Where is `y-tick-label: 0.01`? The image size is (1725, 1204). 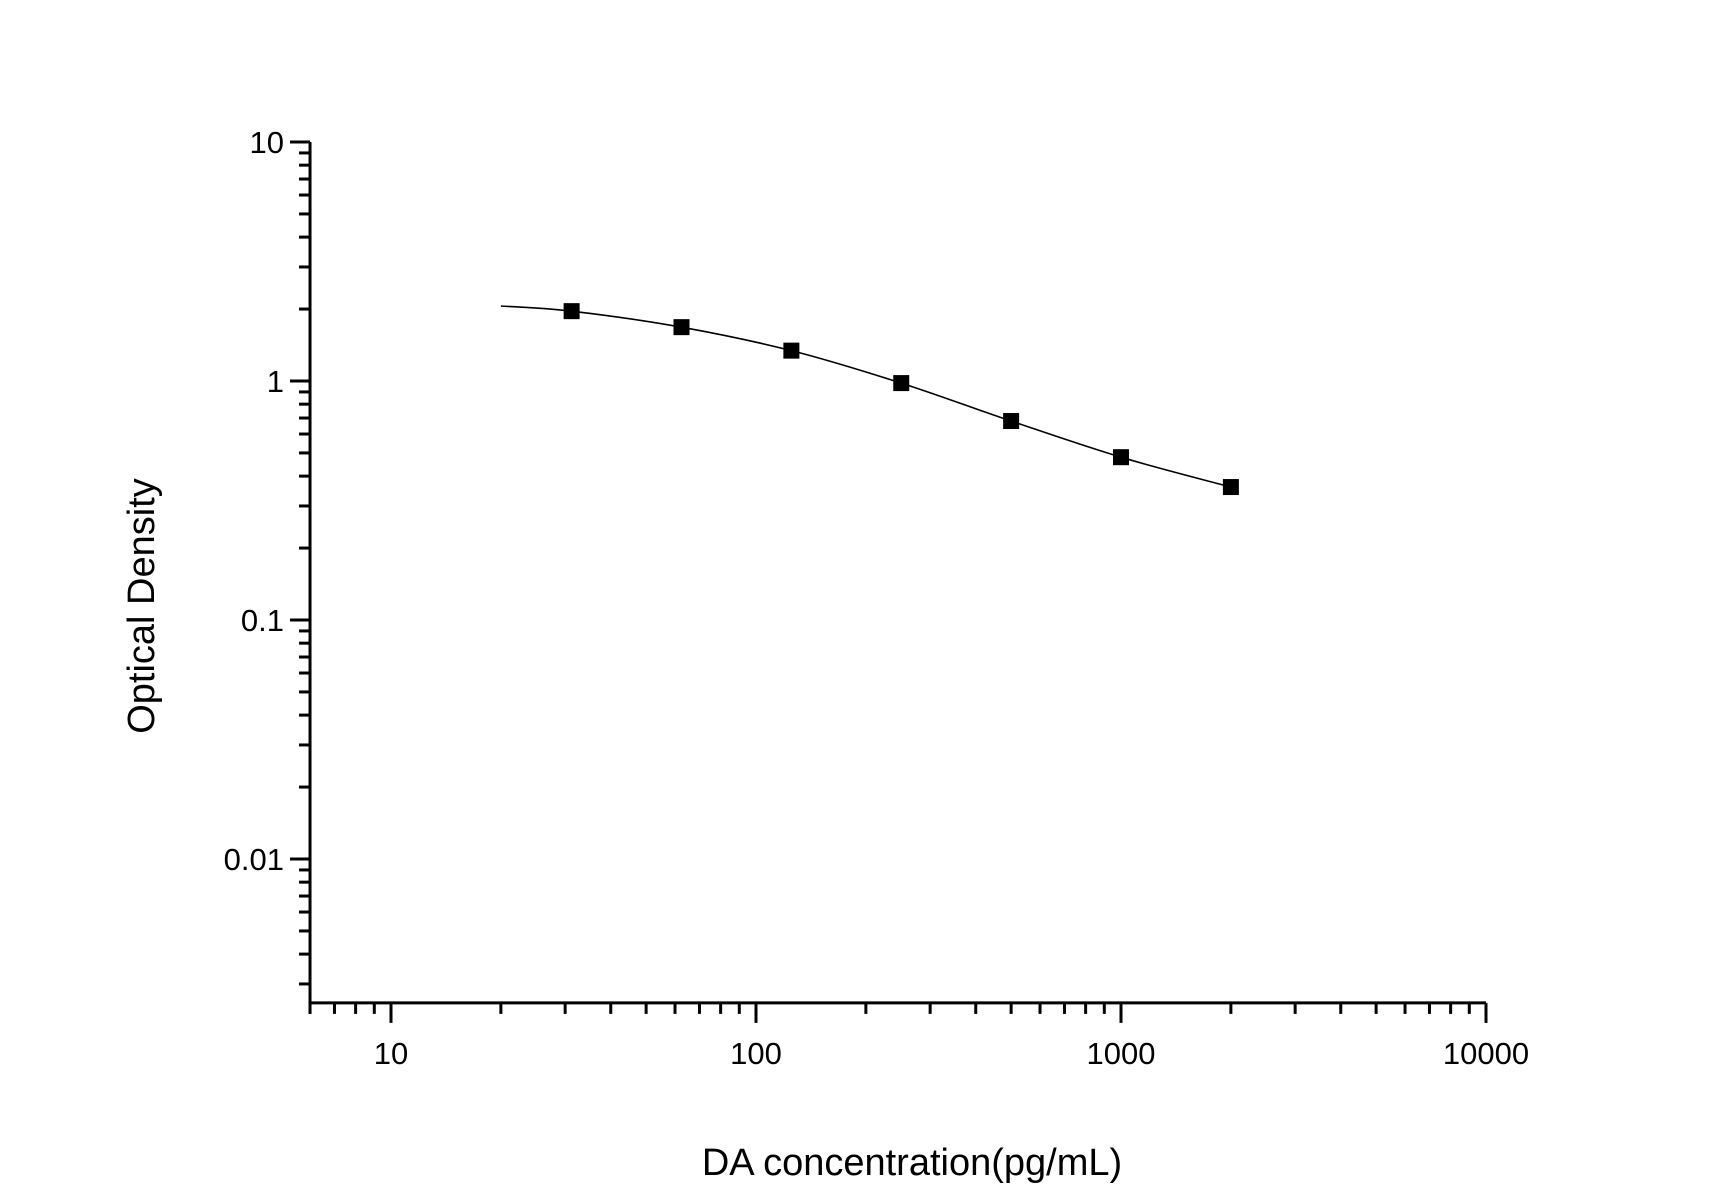
y-tick-label: 0.01 is located at coordinates (254, 859).